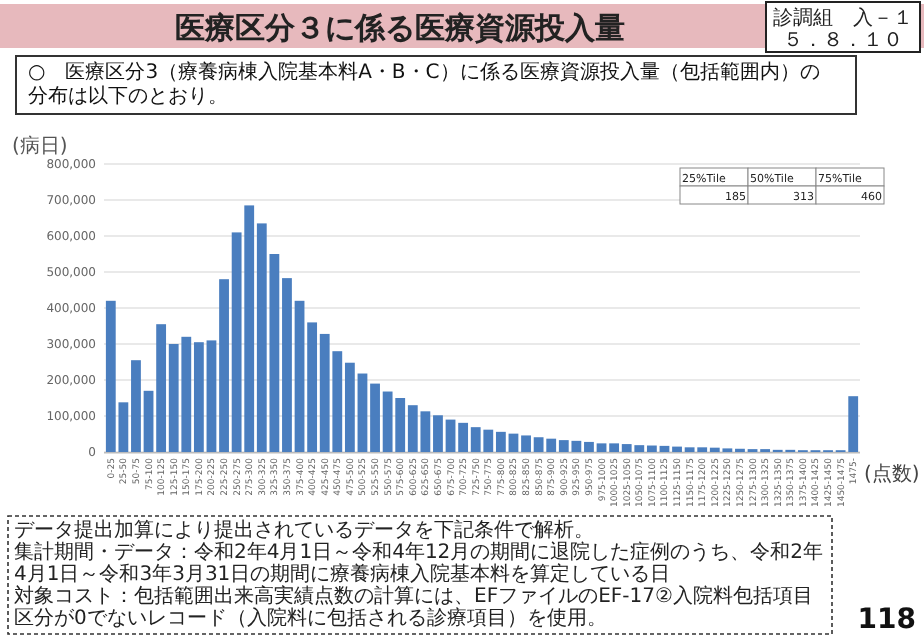 Image resolution: width=924 pixels, height=640 pixels. What do you see at coordinates (892, 474) in the screenshot?
I see `x-axis-title: (点数)` at bounding box center [892, 474].